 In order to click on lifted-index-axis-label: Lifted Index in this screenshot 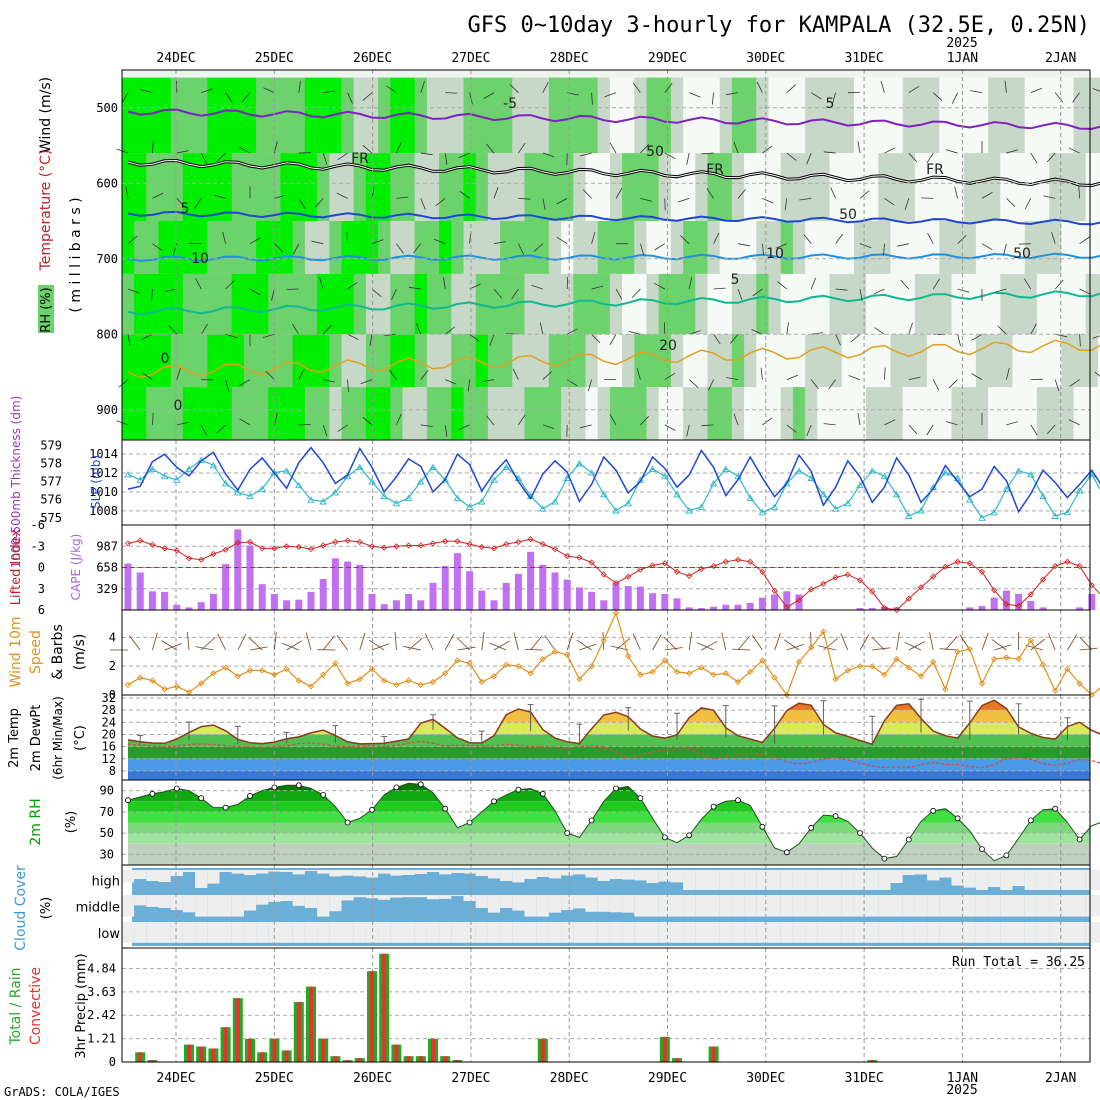, I will do `click(16, 566)`.